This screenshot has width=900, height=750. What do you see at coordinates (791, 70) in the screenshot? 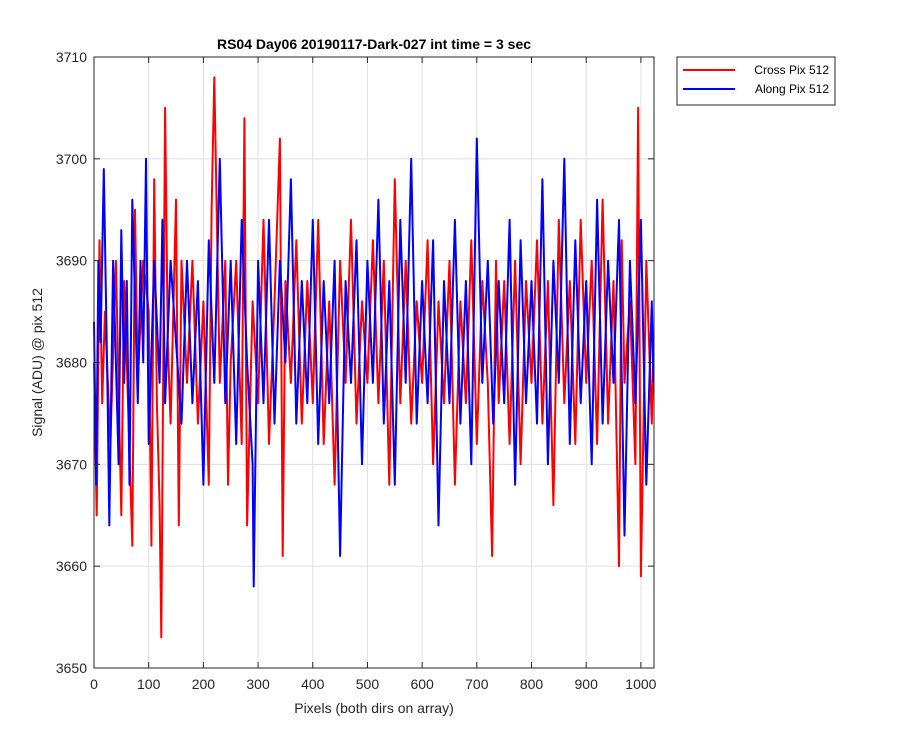
I see `legend-entry-label: Cross Pix 512` at bounding box center [791, 70].